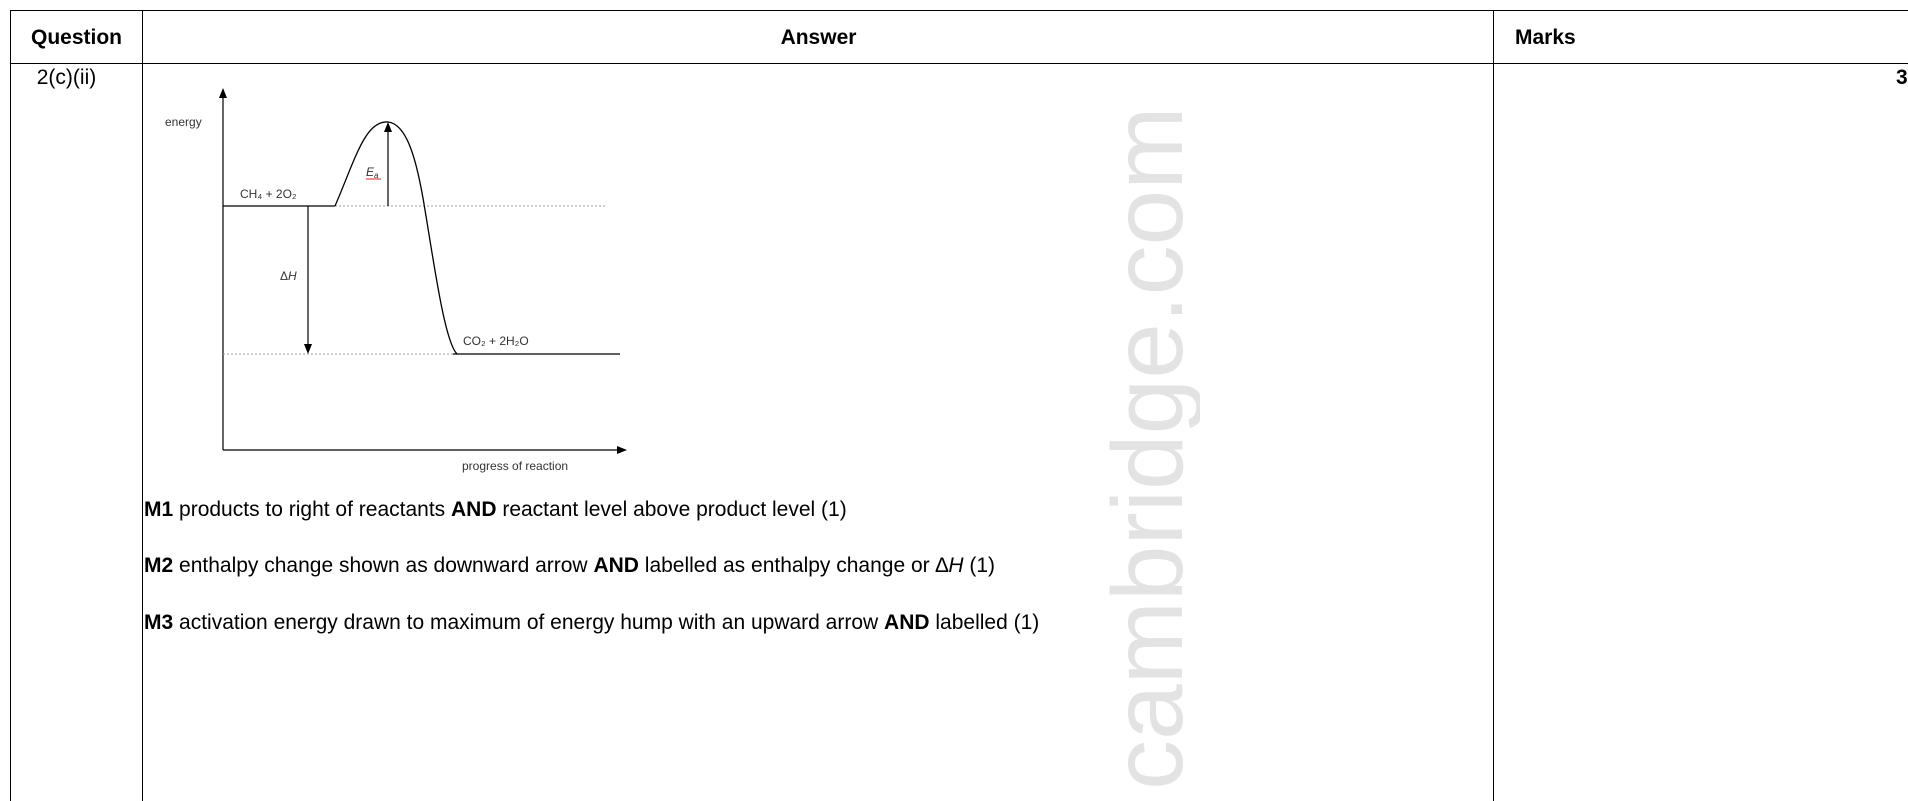  What do you see at coordinates (388, 127) in the screenshot?
I see `activation-arrowhead` at bounding box center [388, 127].